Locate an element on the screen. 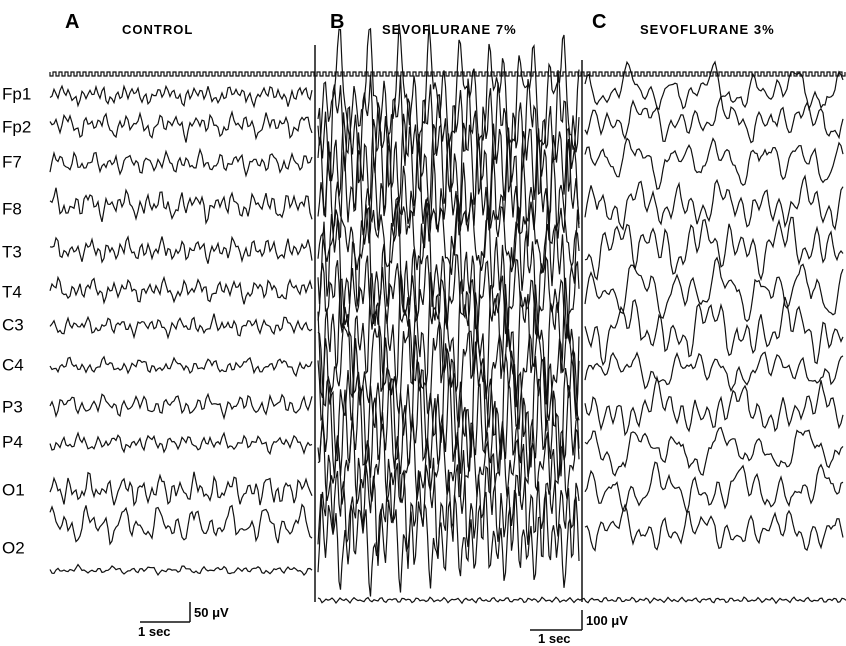 The image size is (846, 646). channel-label: C3 is located at coordinates (13, 324).